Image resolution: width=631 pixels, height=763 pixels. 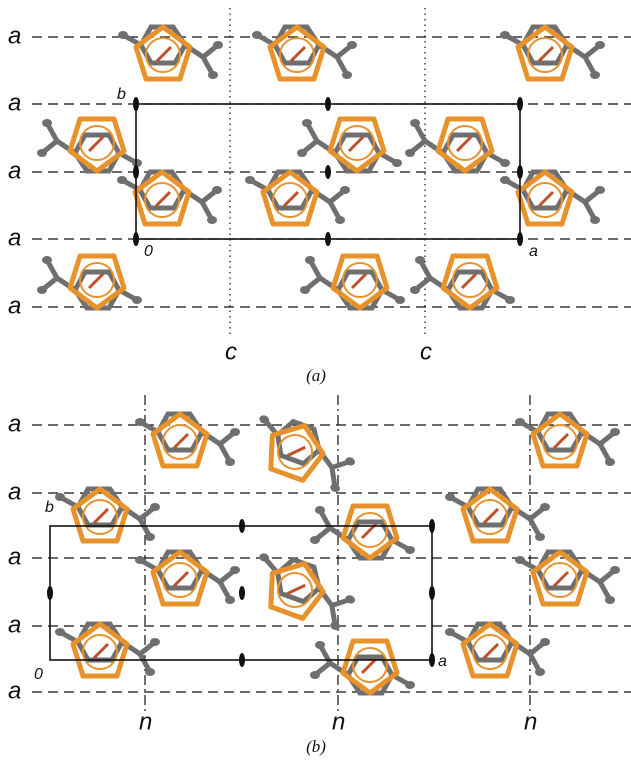 What do you see at coordinates (316, 746) in the screenshot?
I see `caption: (b)` at bounding box center [316, 746].